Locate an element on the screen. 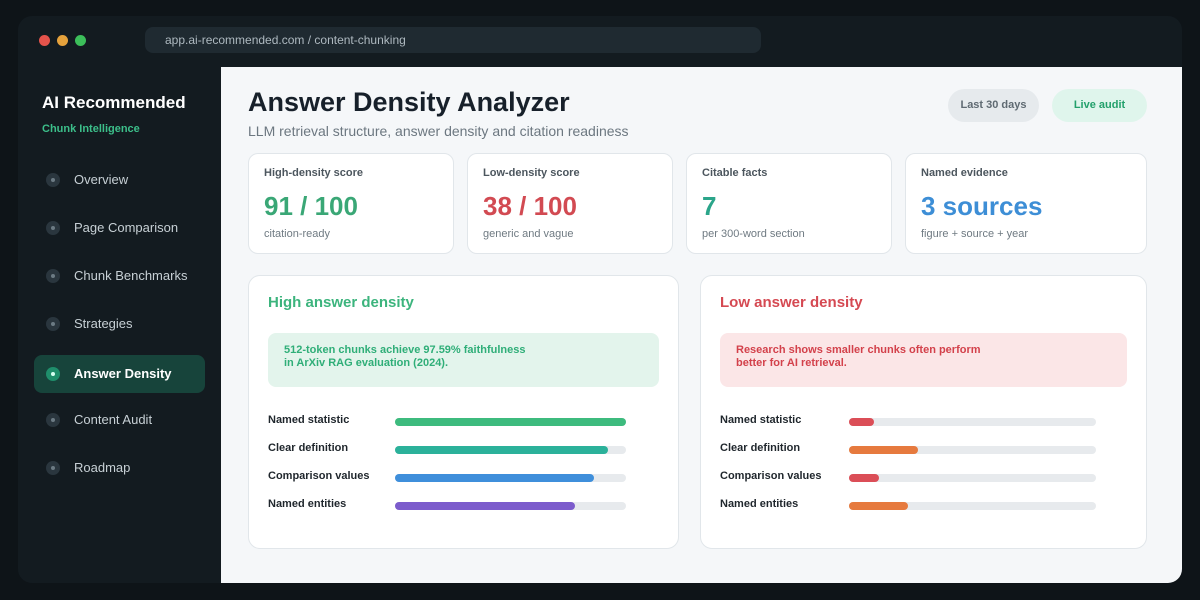 This screenshot has width=1200, height=600. brand-name: AI Recommended is located at coordinates (114, 102).